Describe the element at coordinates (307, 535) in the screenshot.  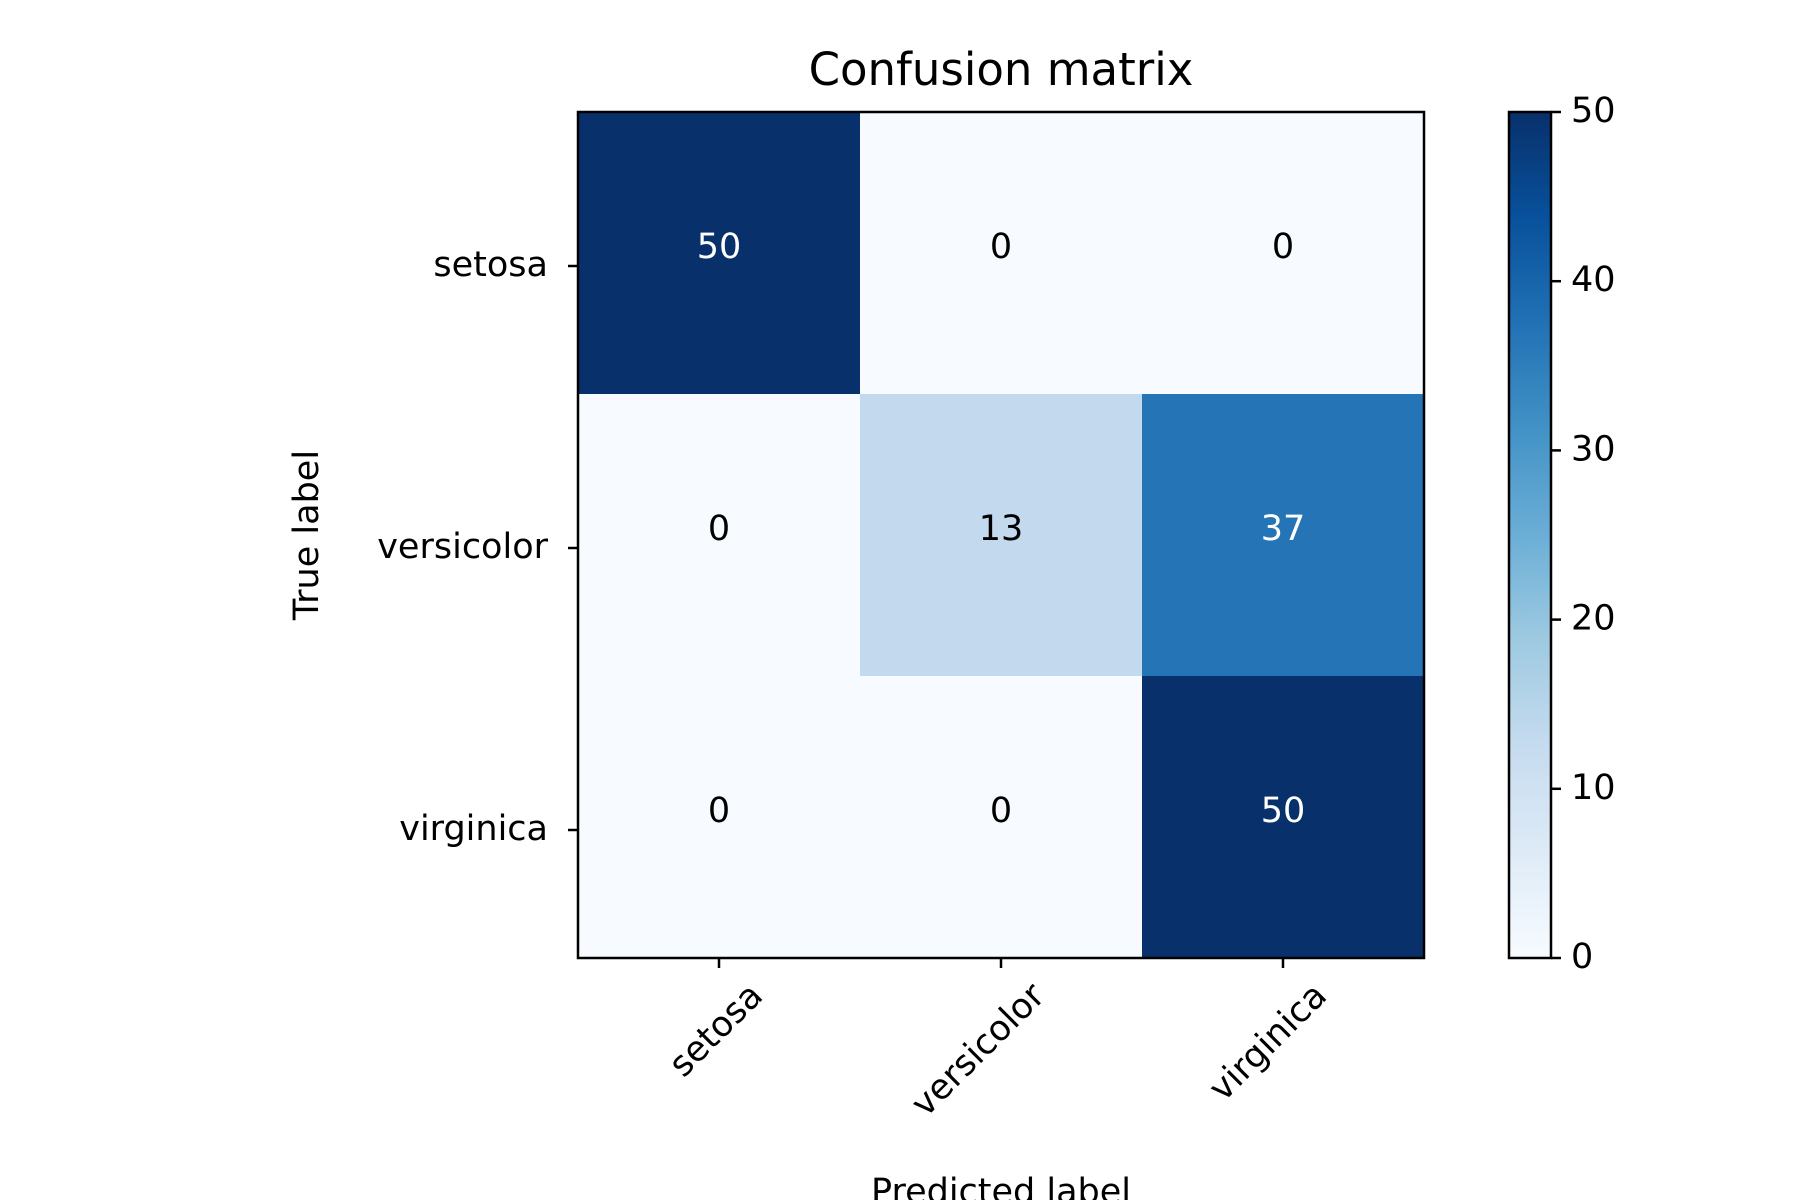
I see `y-axis-label: True label` at that location.